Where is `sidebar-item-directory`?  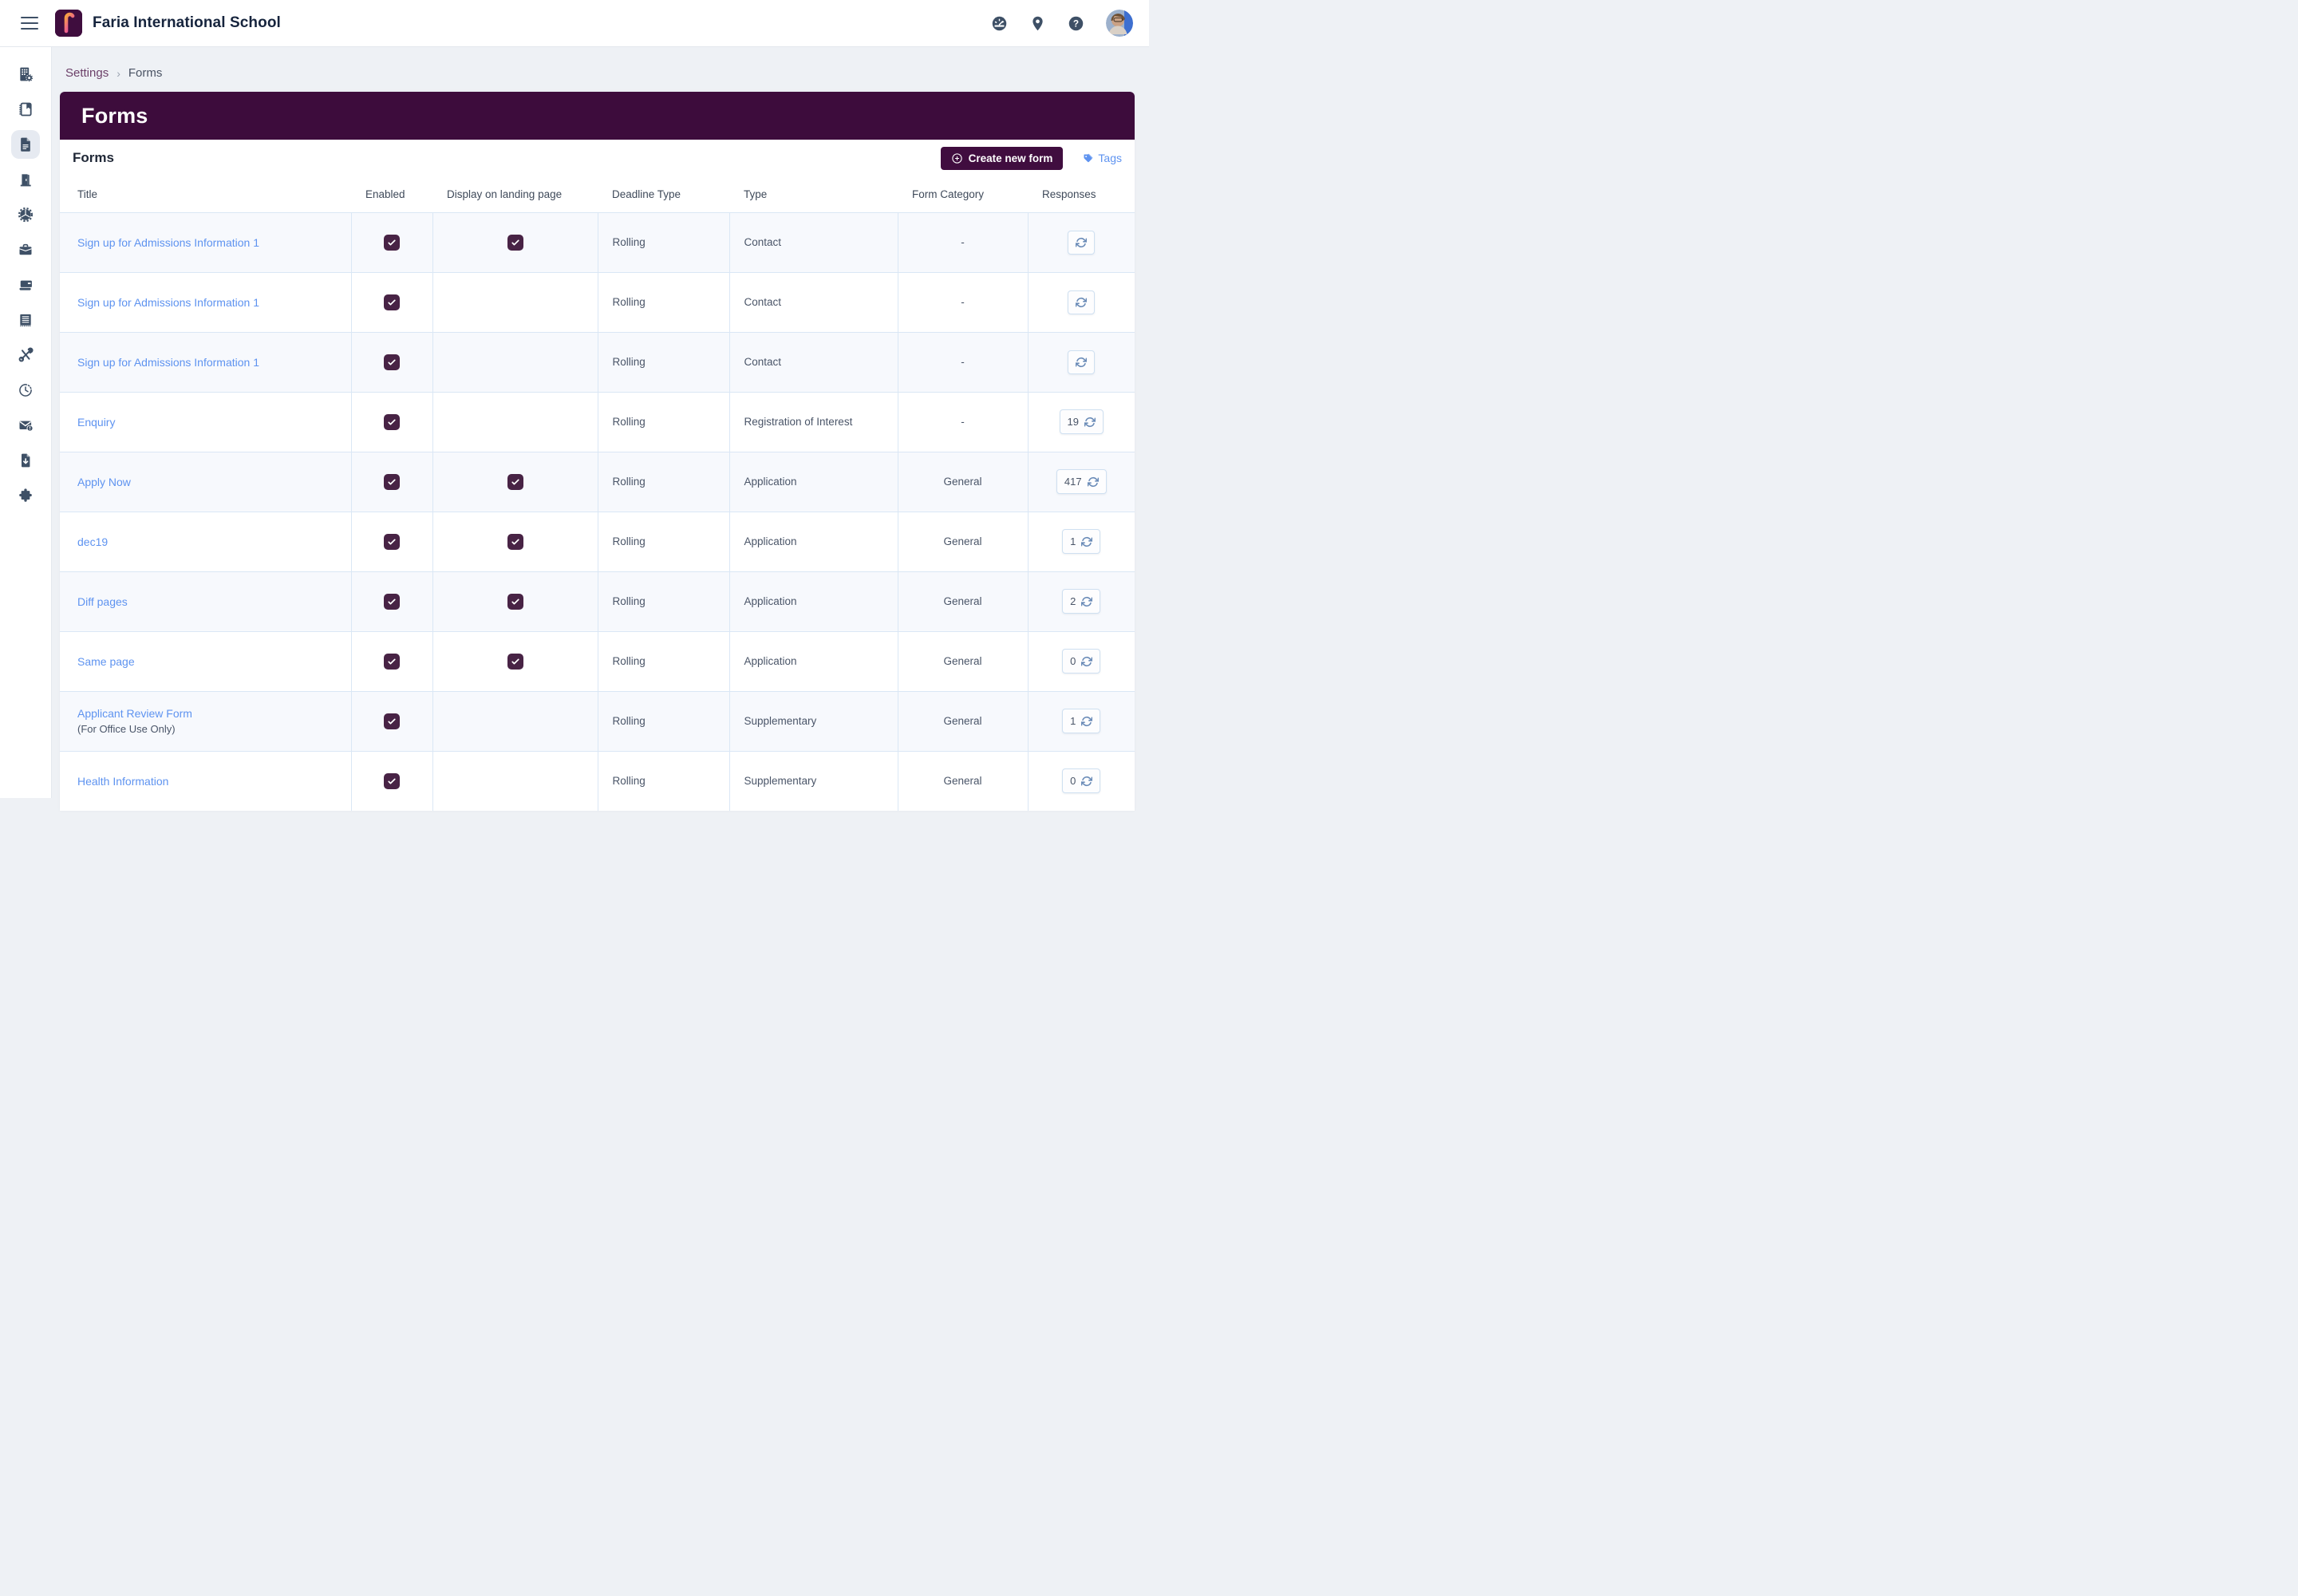 sidebar-item-directory is located at coordinates (26, 109).